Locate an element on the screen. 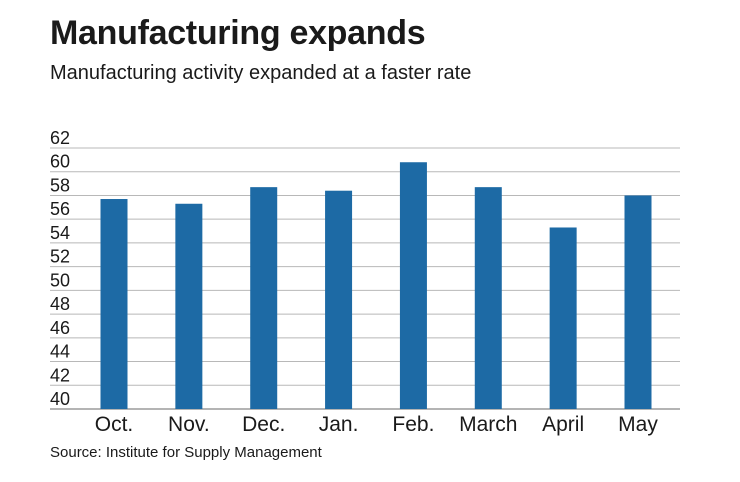 The width and height of the screenshot is (740, 482). y-tick-label-50: 50 is located at coordinates (60, 280).